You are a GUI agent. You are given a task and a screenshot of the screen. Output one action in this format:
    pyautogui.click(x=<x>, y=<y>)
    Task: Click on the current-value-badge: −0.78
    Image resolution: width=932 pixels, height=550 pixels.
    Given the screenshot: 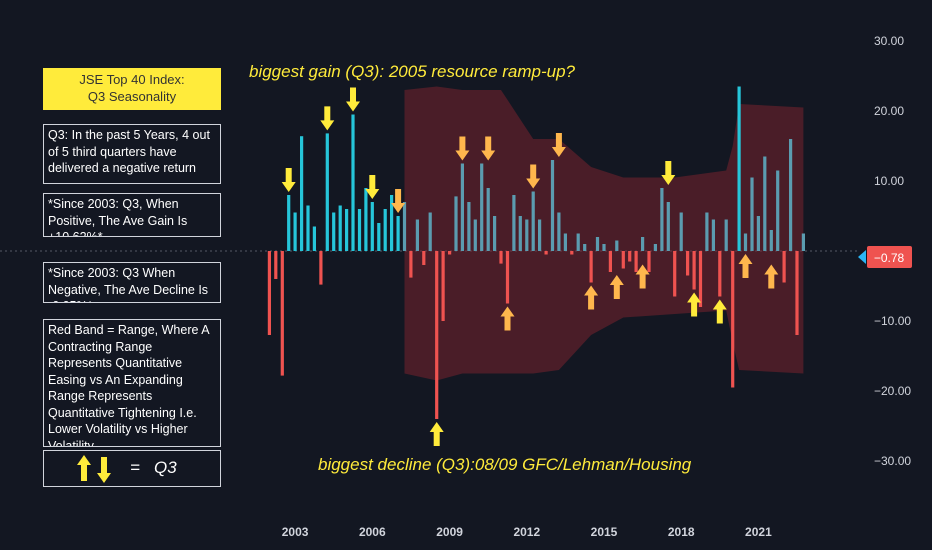 What is the action you would take?
    pyautogui.click(x=885, y=257)
    